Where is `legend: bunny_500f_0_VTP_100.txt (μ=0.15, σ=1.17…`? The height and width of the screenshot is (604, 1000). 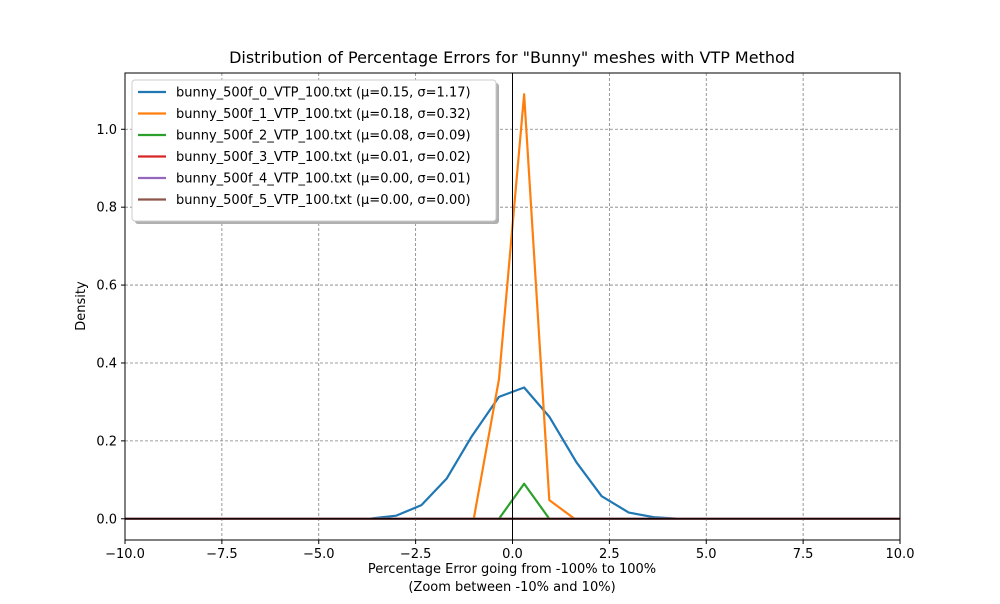 legend: bunny_500f_0_VTP_100.txt (μ=0.15, σ=1.17… is located at coordinates (315, 151).